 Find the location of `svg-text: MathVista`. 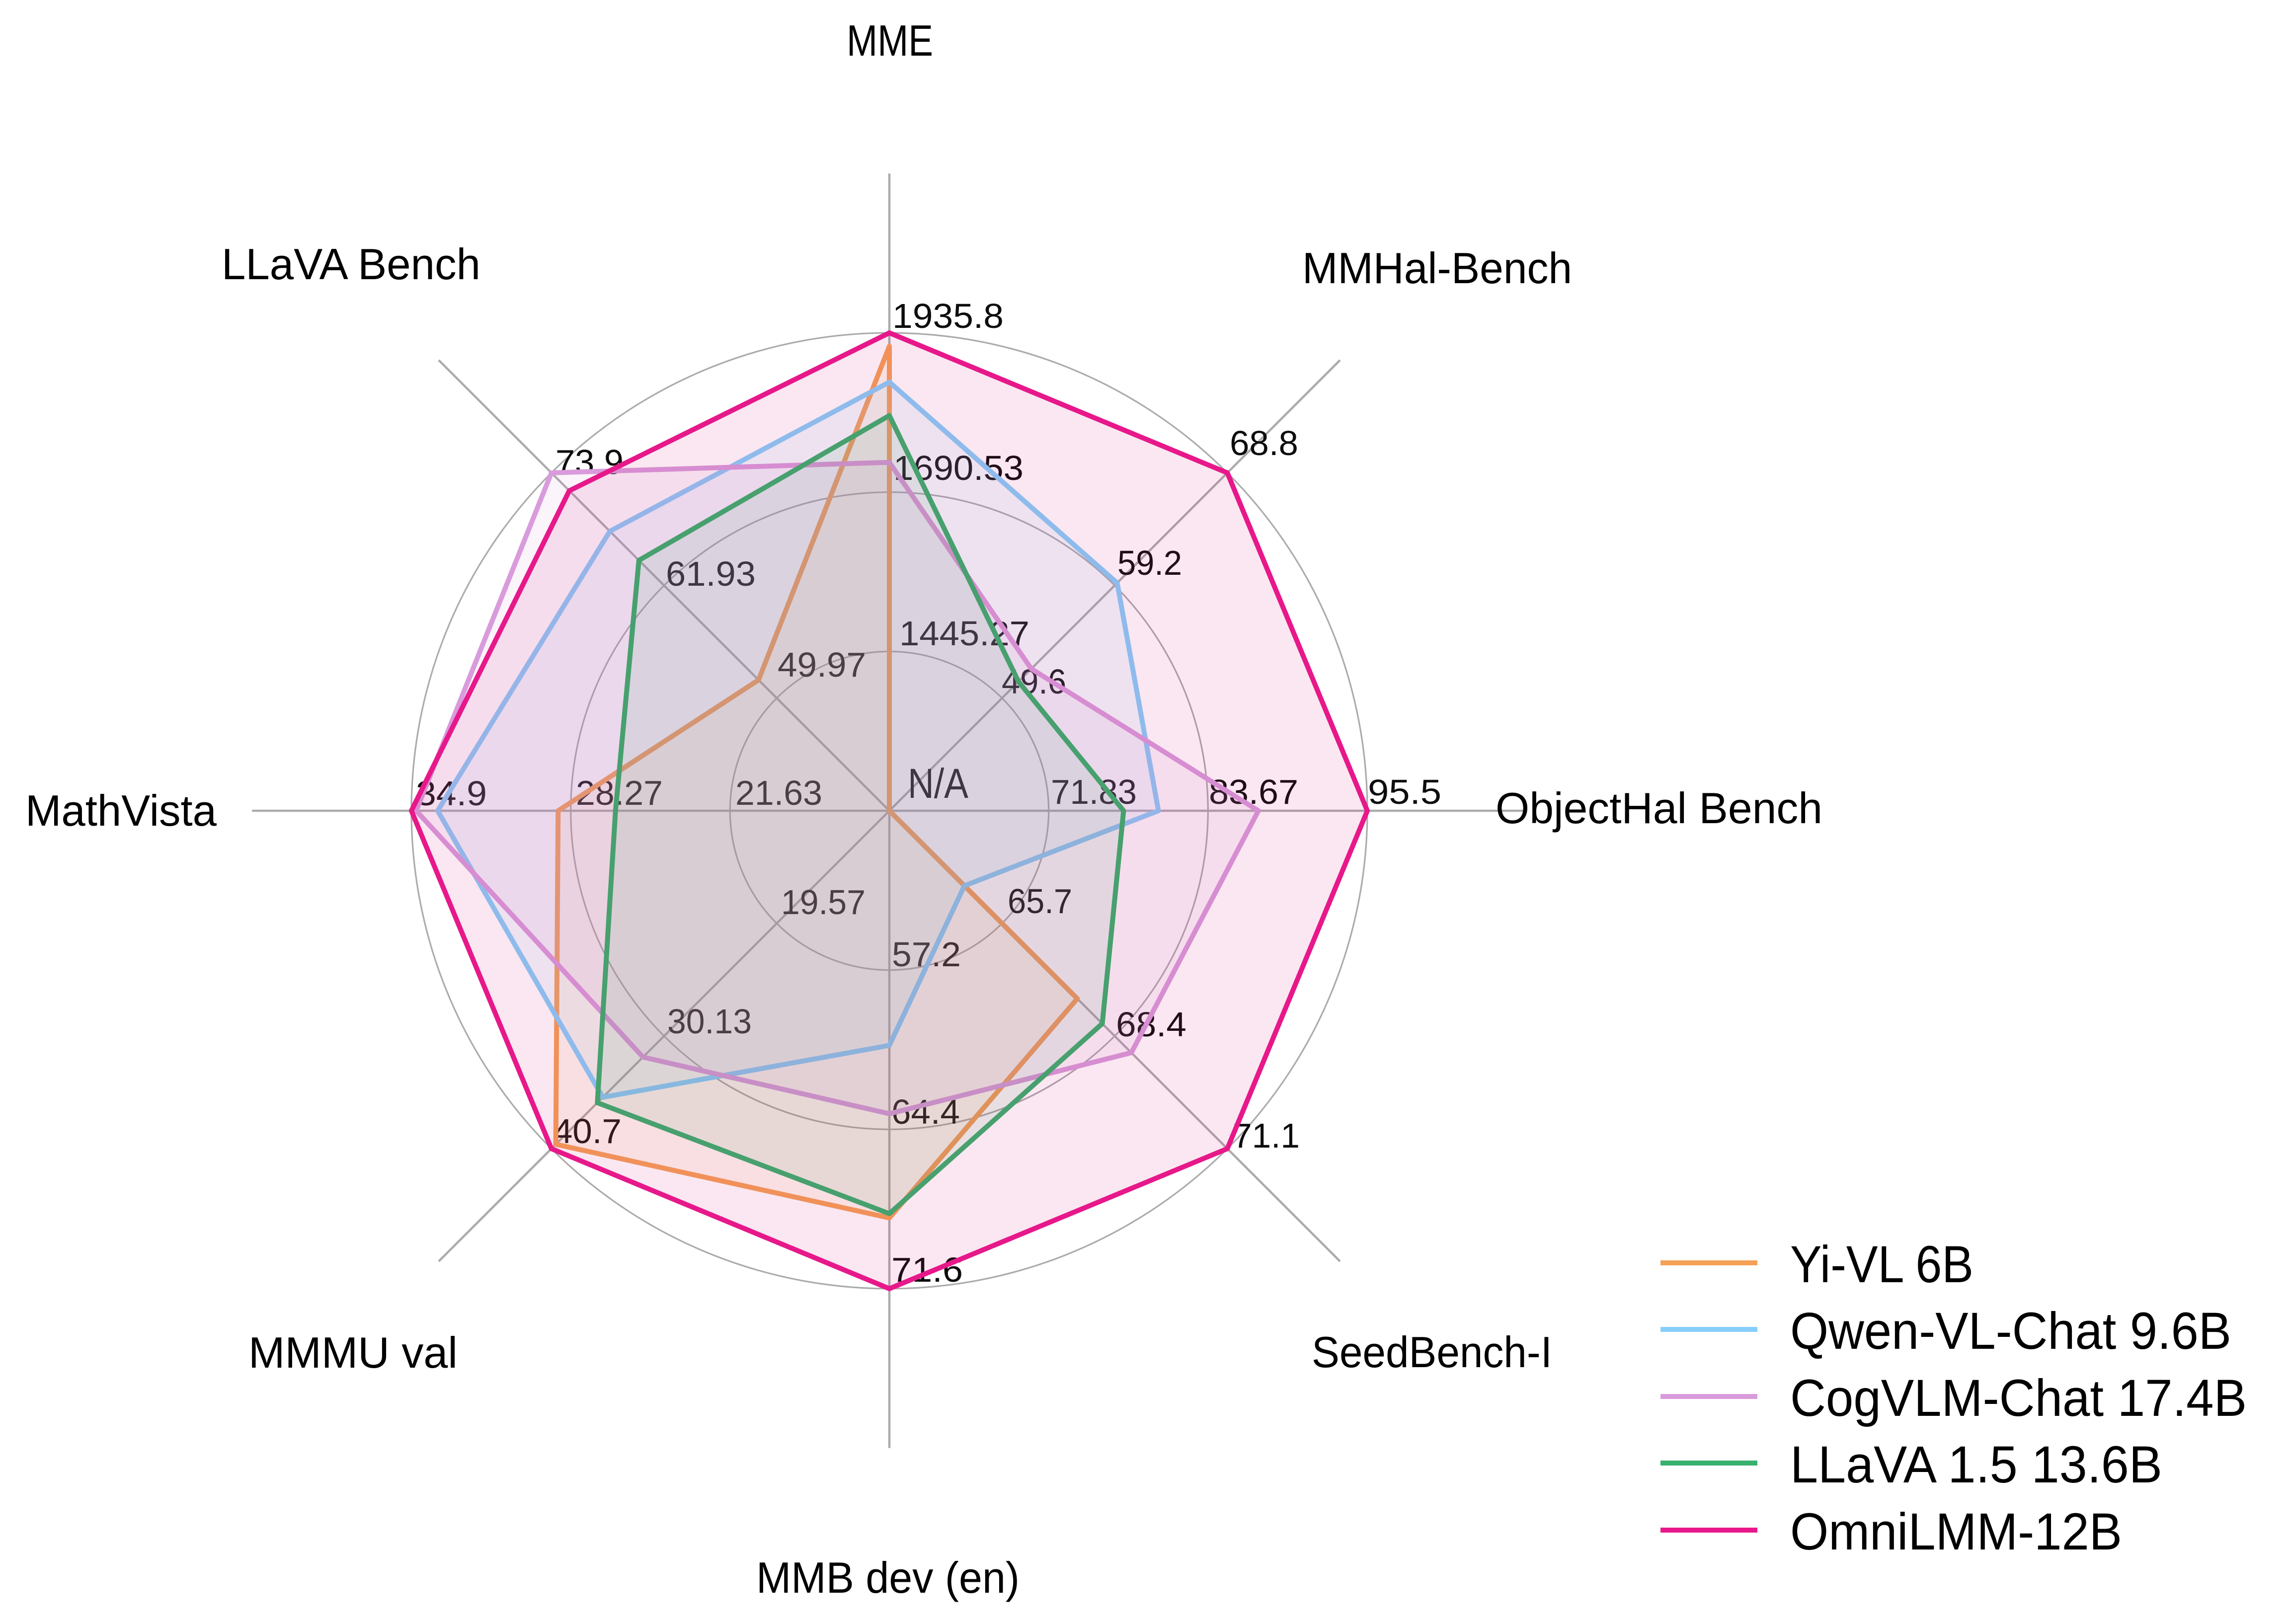

svg-text: MathVista is located at coordinates (121, 810).